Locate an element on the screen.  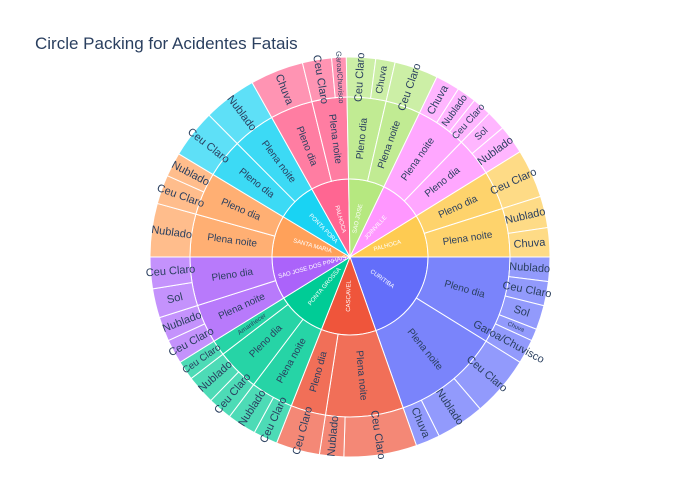
sector-label-plena-noite: Plena noite is located at coordinates (361, 375).